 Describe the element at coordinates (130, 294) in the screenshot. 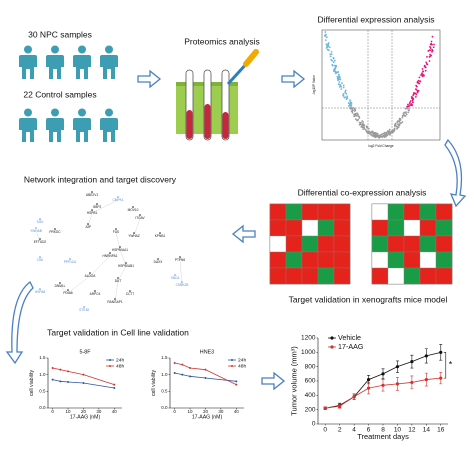

I see `node-label: CCT7` at that location.